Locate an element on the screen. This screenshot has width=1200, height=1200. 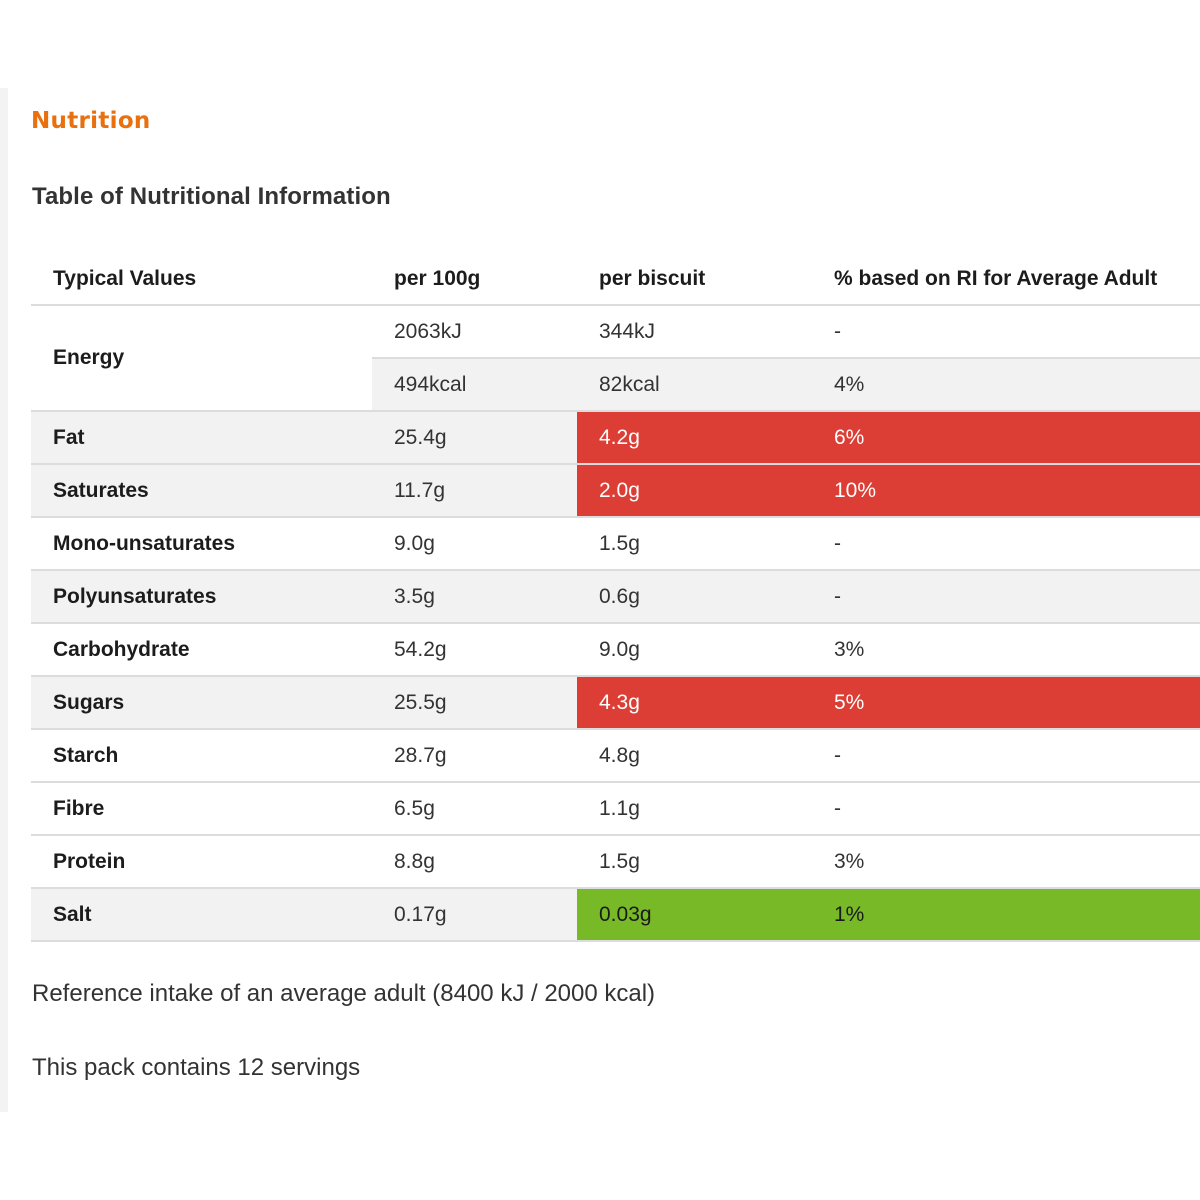
row-per-100g: 25.4g is located at coordinates (420, 437).